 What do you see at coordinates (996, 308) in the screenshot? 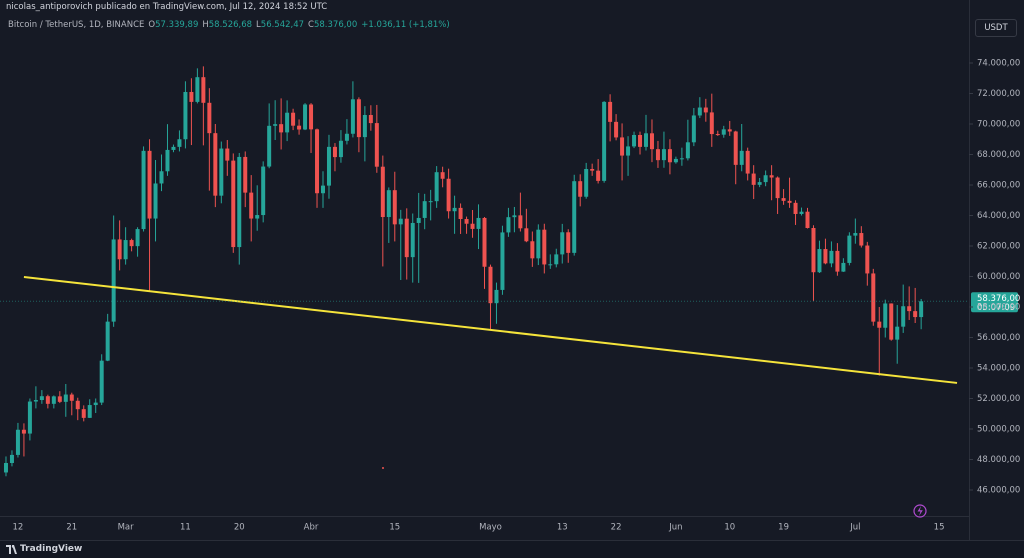
I see `countdown-label: 05:07:09` at bounding box center [996, 308].